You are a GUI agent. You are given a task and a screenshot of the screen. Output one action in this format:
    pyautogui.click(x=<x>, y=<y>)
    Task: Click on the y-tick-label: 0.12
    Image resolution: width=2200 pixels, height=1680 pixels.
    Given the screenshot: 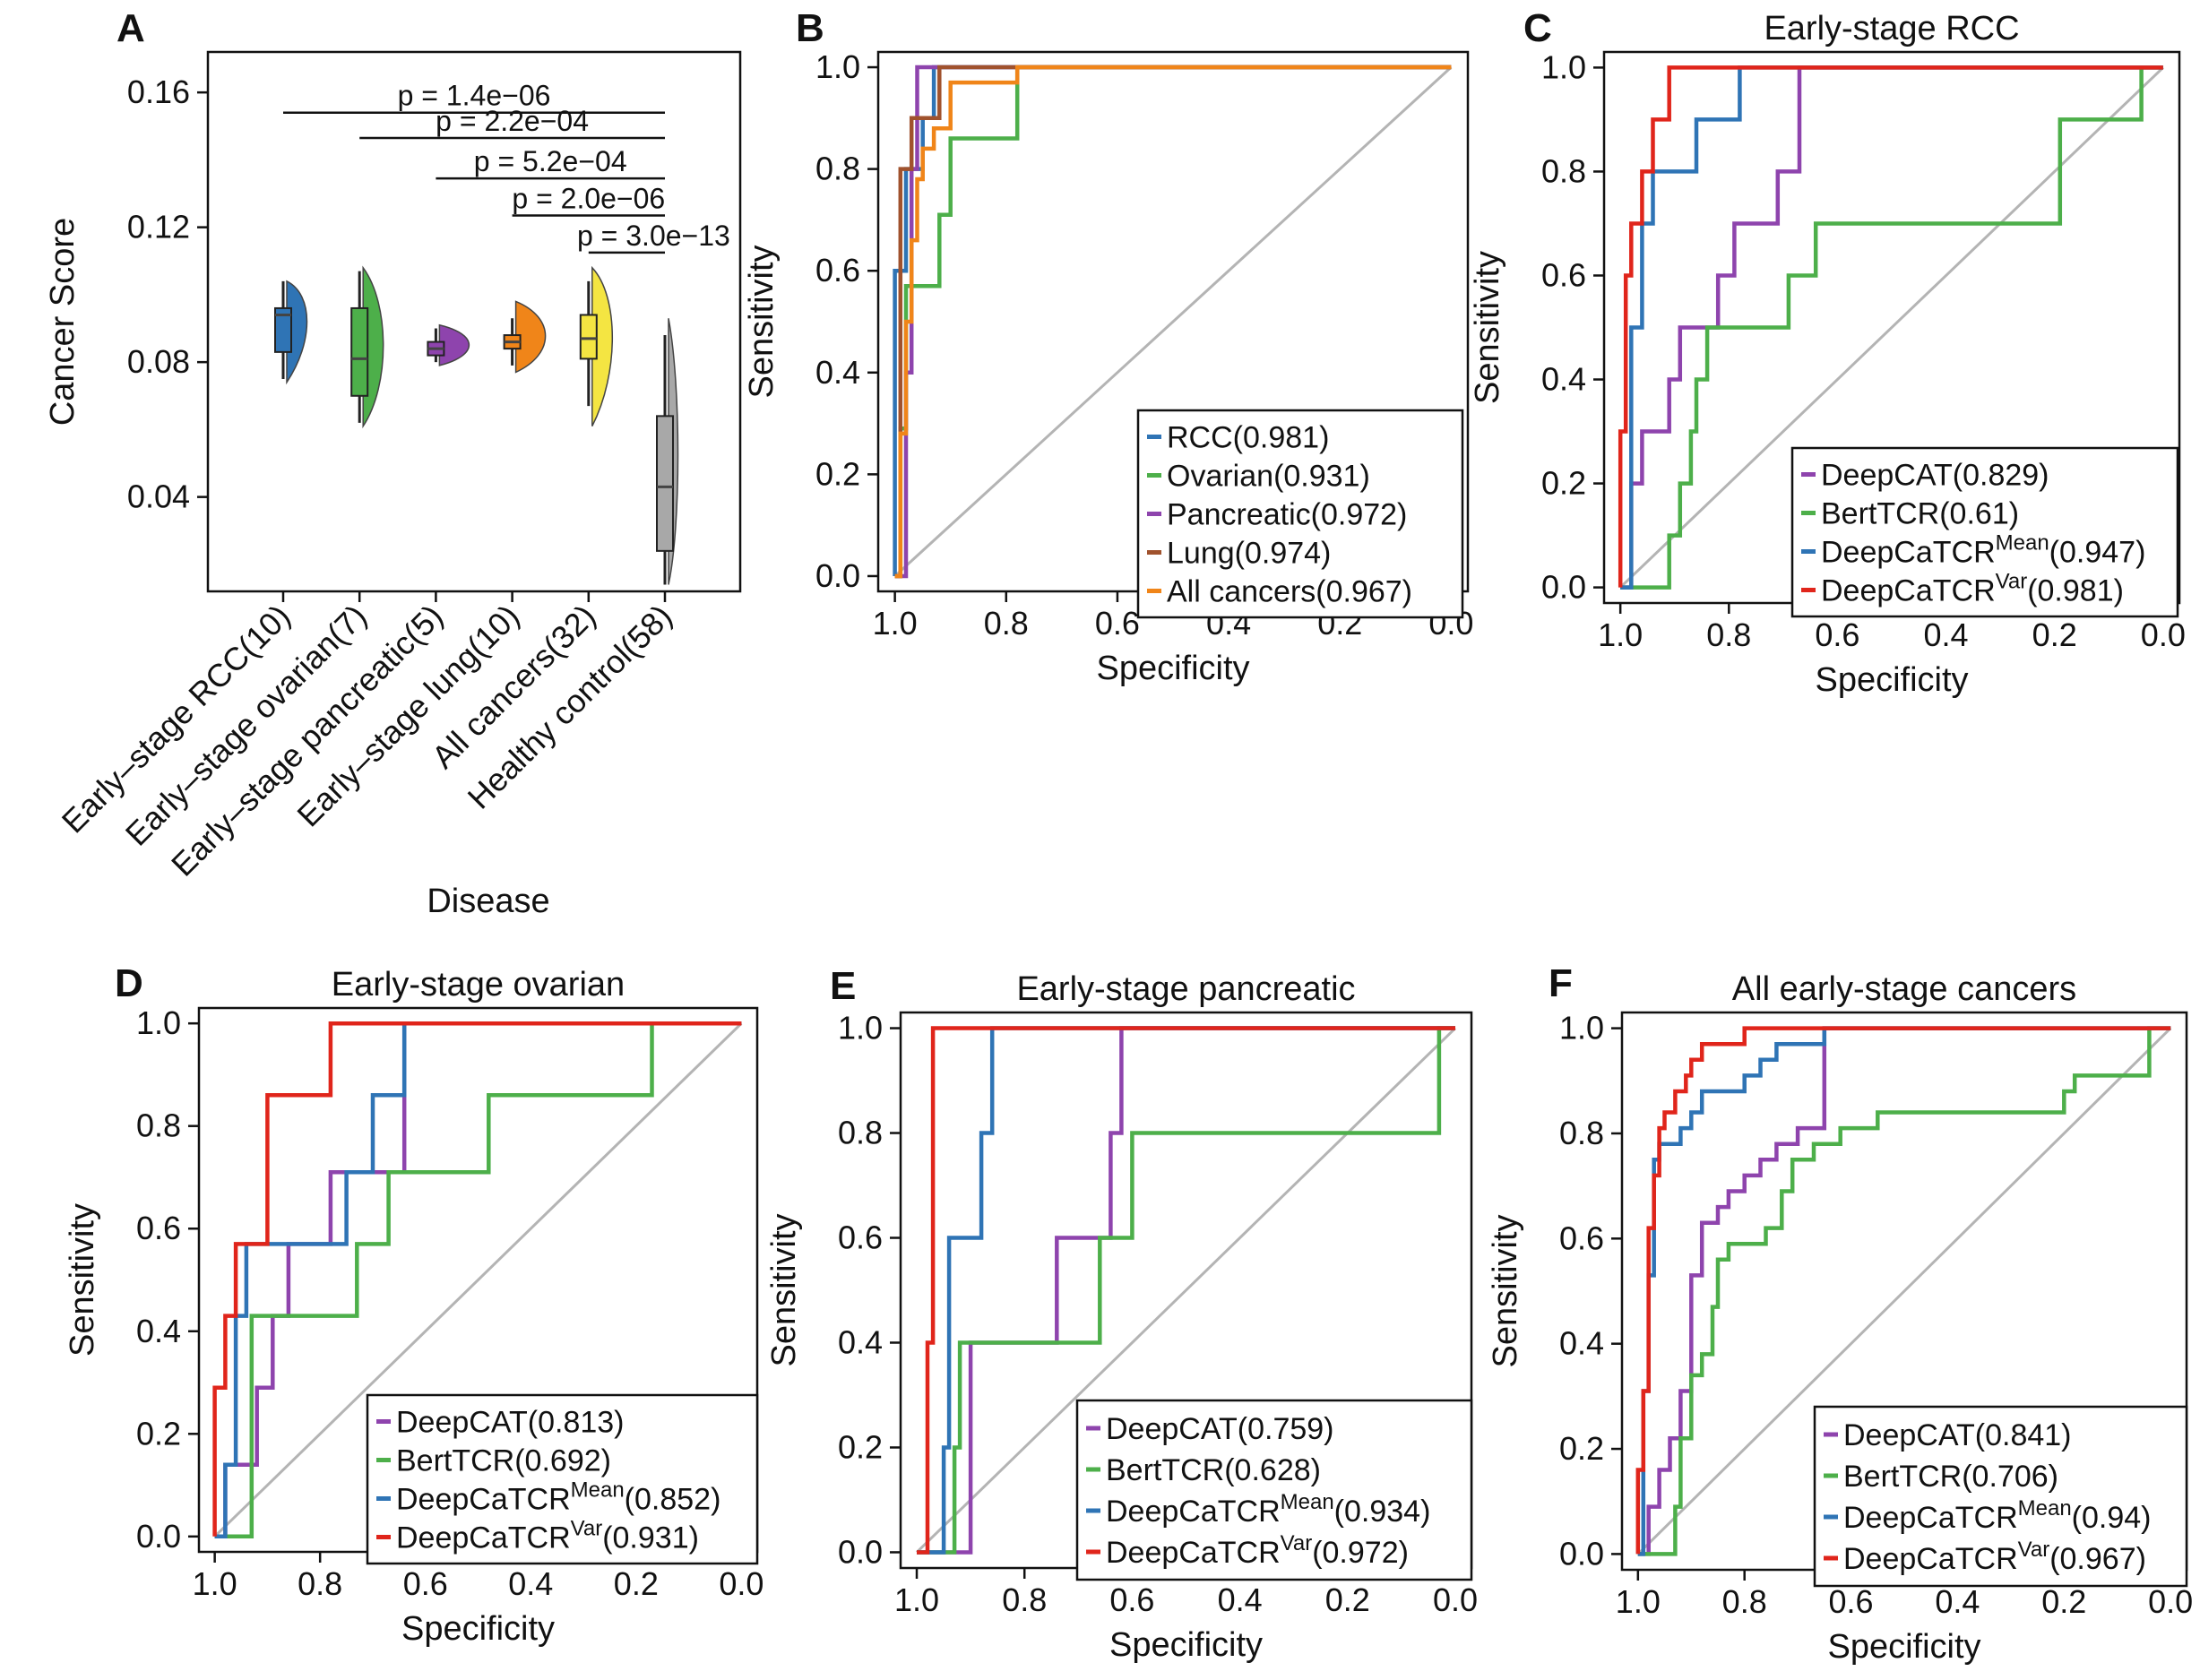 What is the action you would take?
    pyautogui.click(x=158, y=227)
    